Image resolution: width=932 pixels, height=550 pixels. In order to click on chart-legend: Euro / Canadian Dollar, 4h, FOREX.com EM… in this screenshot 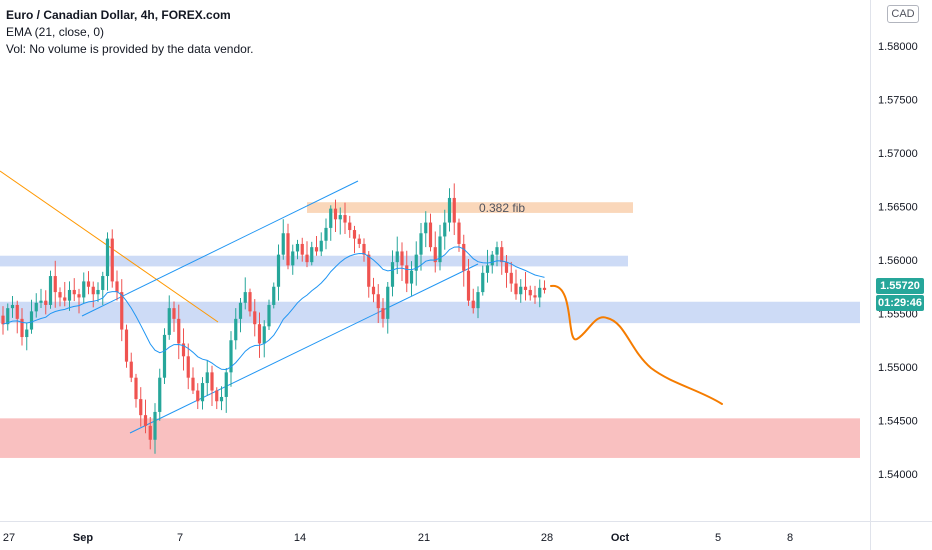, I will do `click(129, 32)`.